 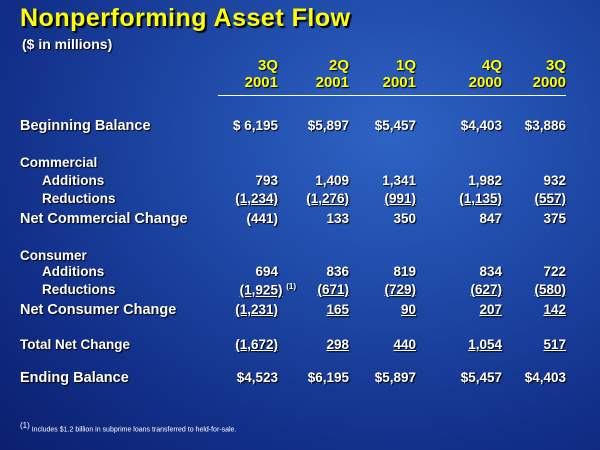 What do you see at coordinates (490, 218) in the screenshot?
I see `cell-value: 847` at bounding box center [490, 218].